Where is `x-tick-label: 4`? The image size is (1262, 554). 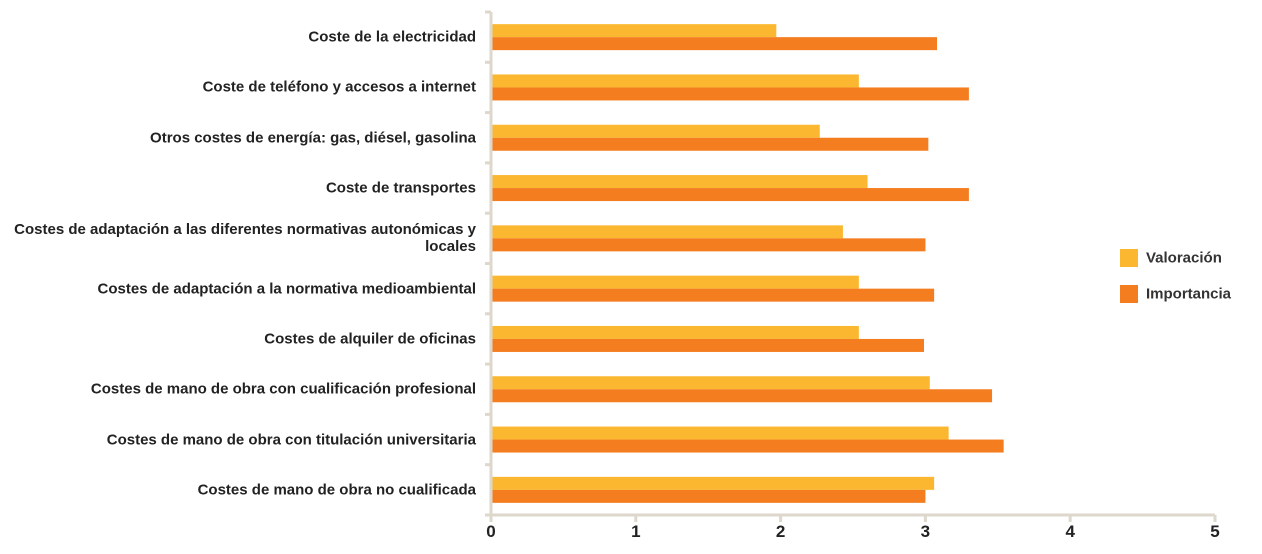
x-tick-label: 4 is located at coordinates (1070, 531).